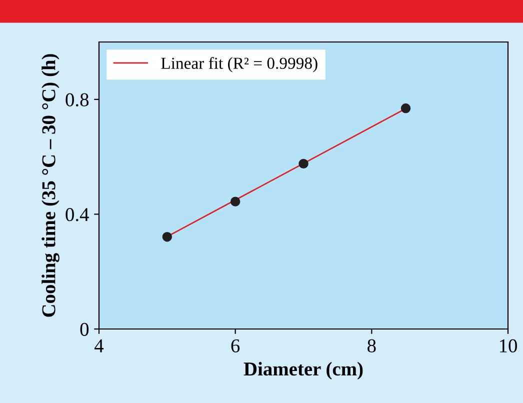 This screenshot has height=403, width=523. What do you see at coordinates (51, 185) in the screenshot?
I see `y-axis-title: Cooling time (35 °C – 30 °C) (h)` at bounding box center [51, 185].